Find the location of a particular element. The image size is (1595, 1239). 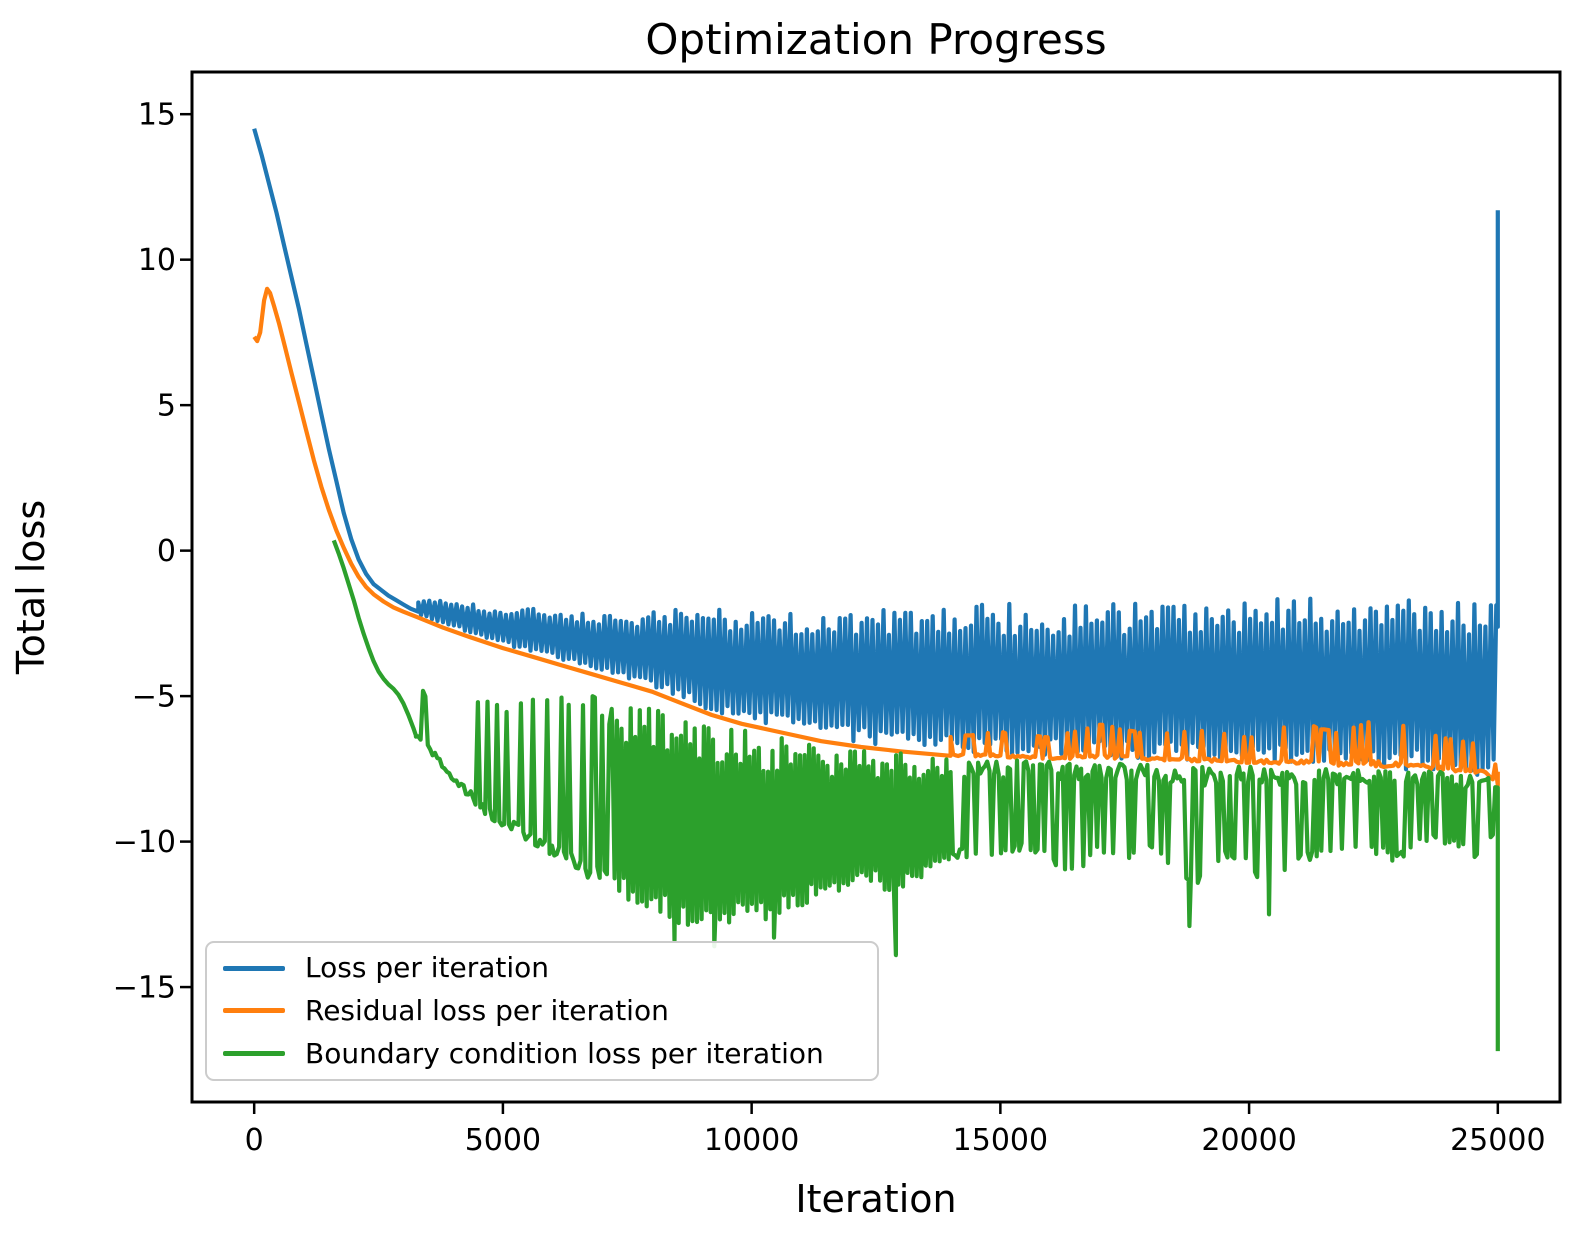

y-tick-label: 10 is located at coordinates (157, 260).